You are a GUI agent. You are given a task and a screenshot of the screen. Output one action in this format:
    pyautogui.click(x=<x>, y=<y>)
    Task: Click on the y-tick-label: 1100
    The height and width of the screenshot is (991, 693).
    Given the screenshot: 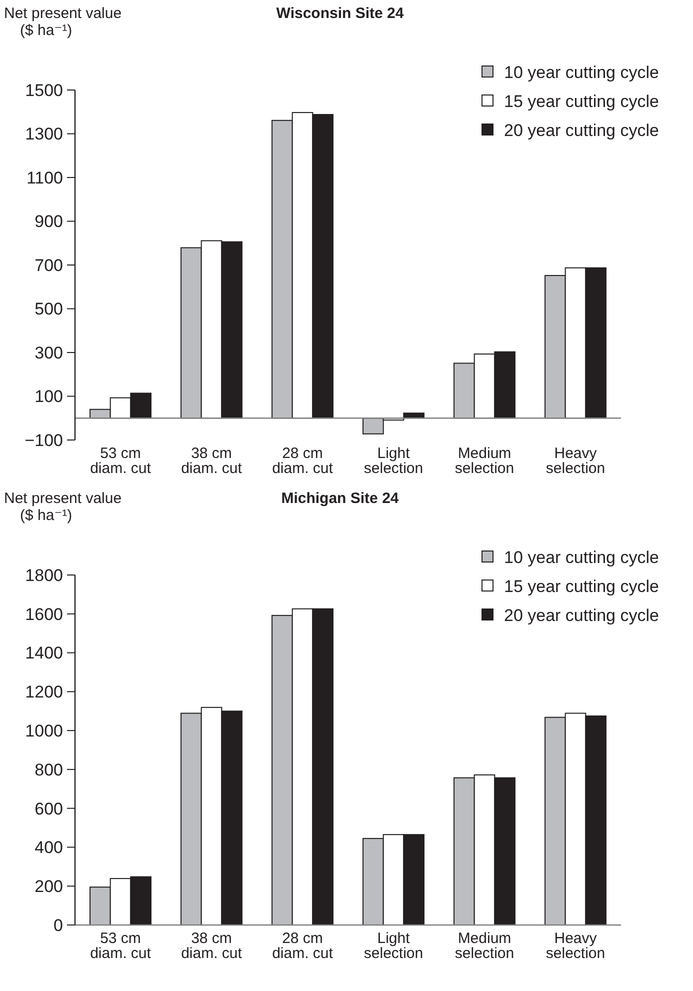 What is the action you would take?
    pyautogui.click(x=44, y=178)
    